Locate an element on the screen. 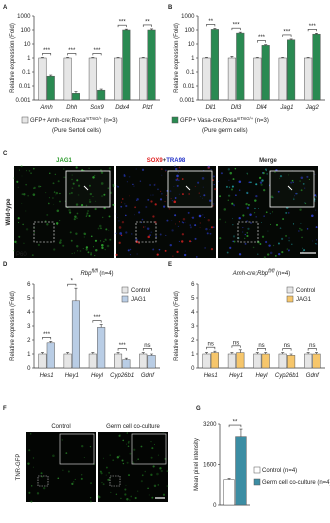 The height and width of the screenshot is (523, 330). y-tick-label: 5 is located at coordinates (29, 299).